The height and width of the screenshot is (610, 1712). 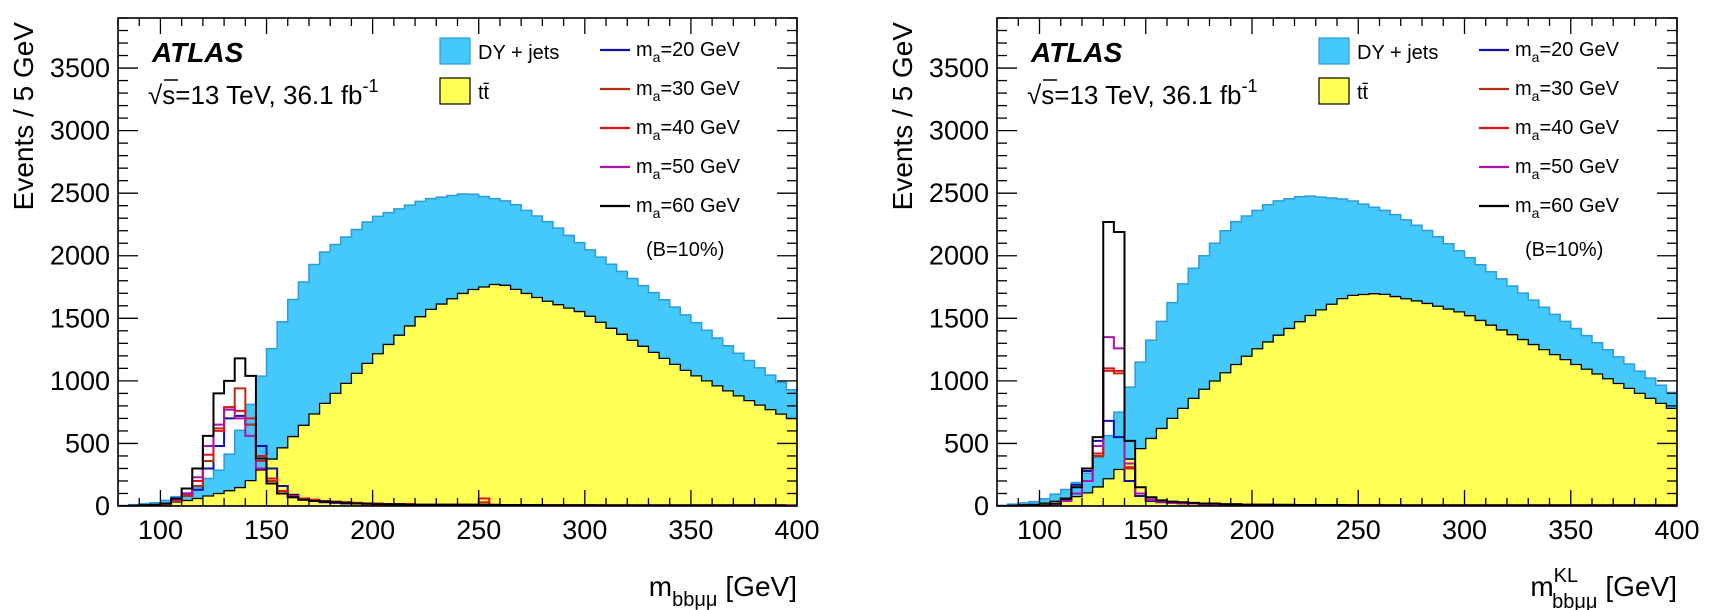 I want to click on legend-label-ma40: ma=40 GeV, so click(x=688, y=130).